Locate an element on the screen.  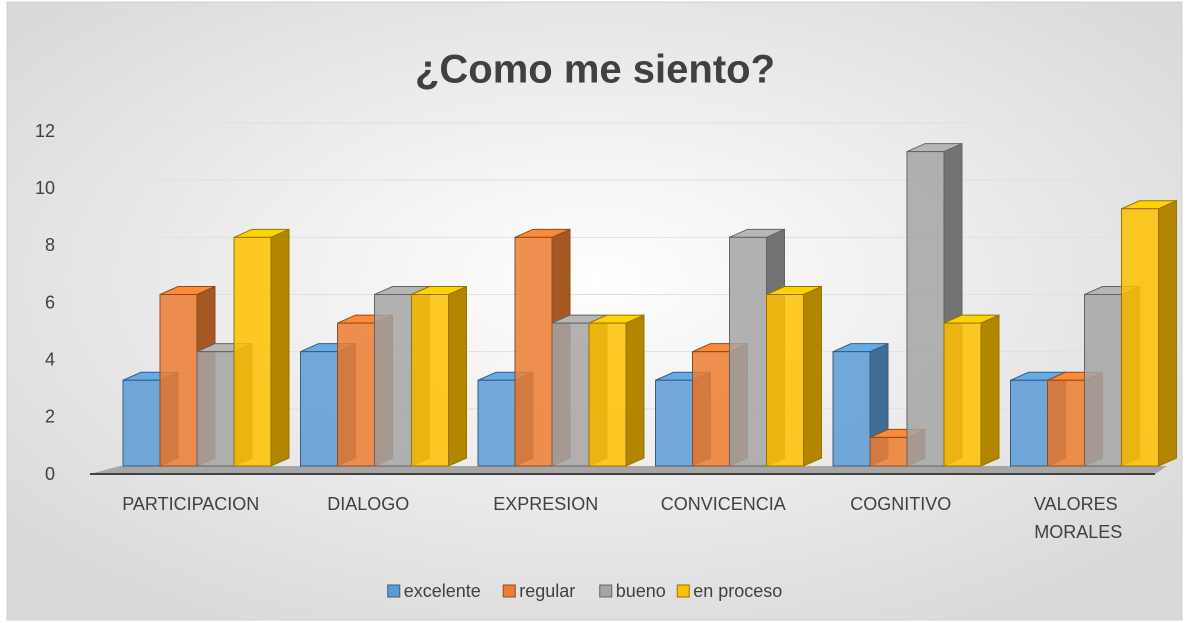
floor is located at coordinates (628, 470).